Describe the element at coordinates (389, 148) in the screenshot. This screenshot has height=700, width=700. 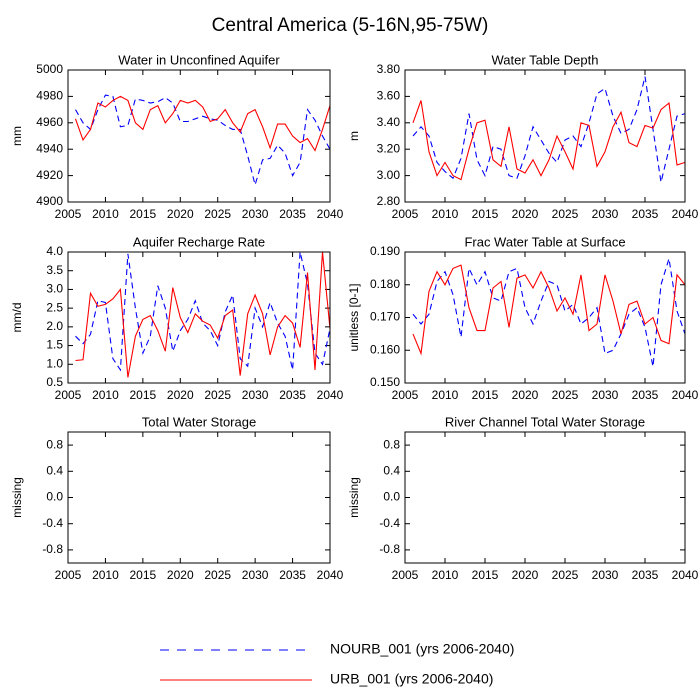
I see `y-tick-label: 3.20` at that location.